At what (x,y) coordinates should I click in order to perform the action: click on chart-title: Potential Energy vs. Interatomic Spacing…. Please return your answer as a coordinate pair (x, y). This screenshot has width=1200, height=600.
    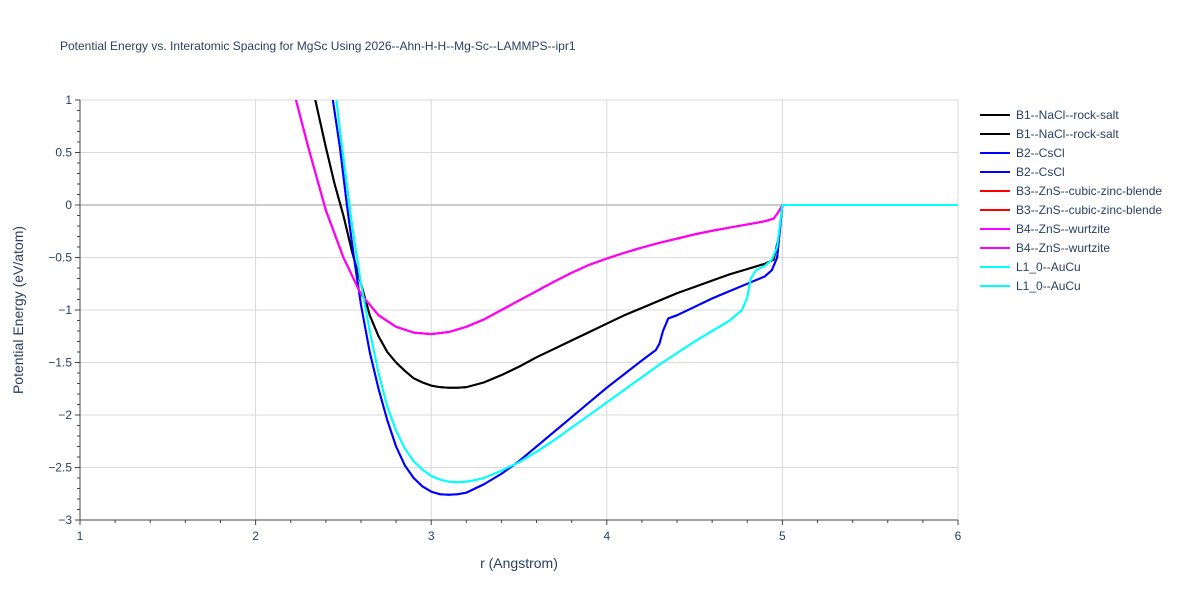
    Looking at the image, I should click on (318, 46).